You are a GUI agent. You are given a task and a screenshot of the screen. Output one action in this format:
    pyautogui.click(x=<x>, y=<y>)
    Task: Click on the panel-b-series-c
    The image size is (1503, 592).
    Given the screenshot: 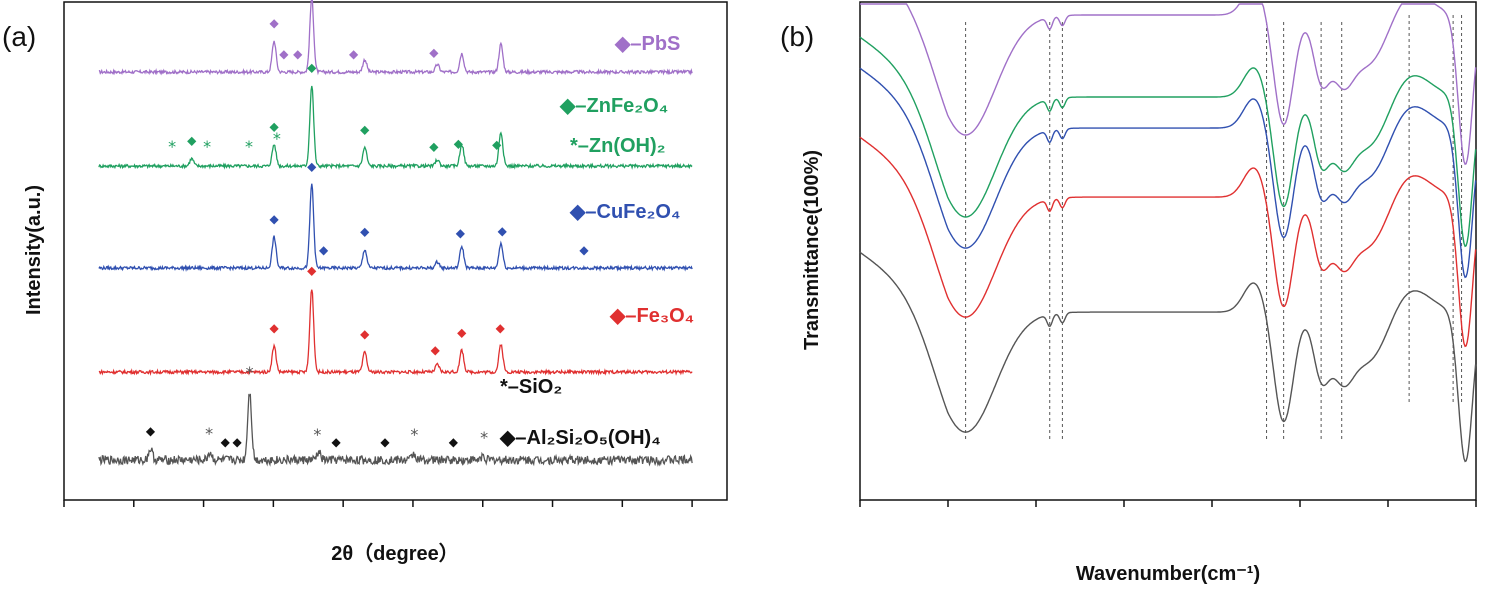 What is the action you would take?
    pyautogui.click(x=1168, y=173)
    